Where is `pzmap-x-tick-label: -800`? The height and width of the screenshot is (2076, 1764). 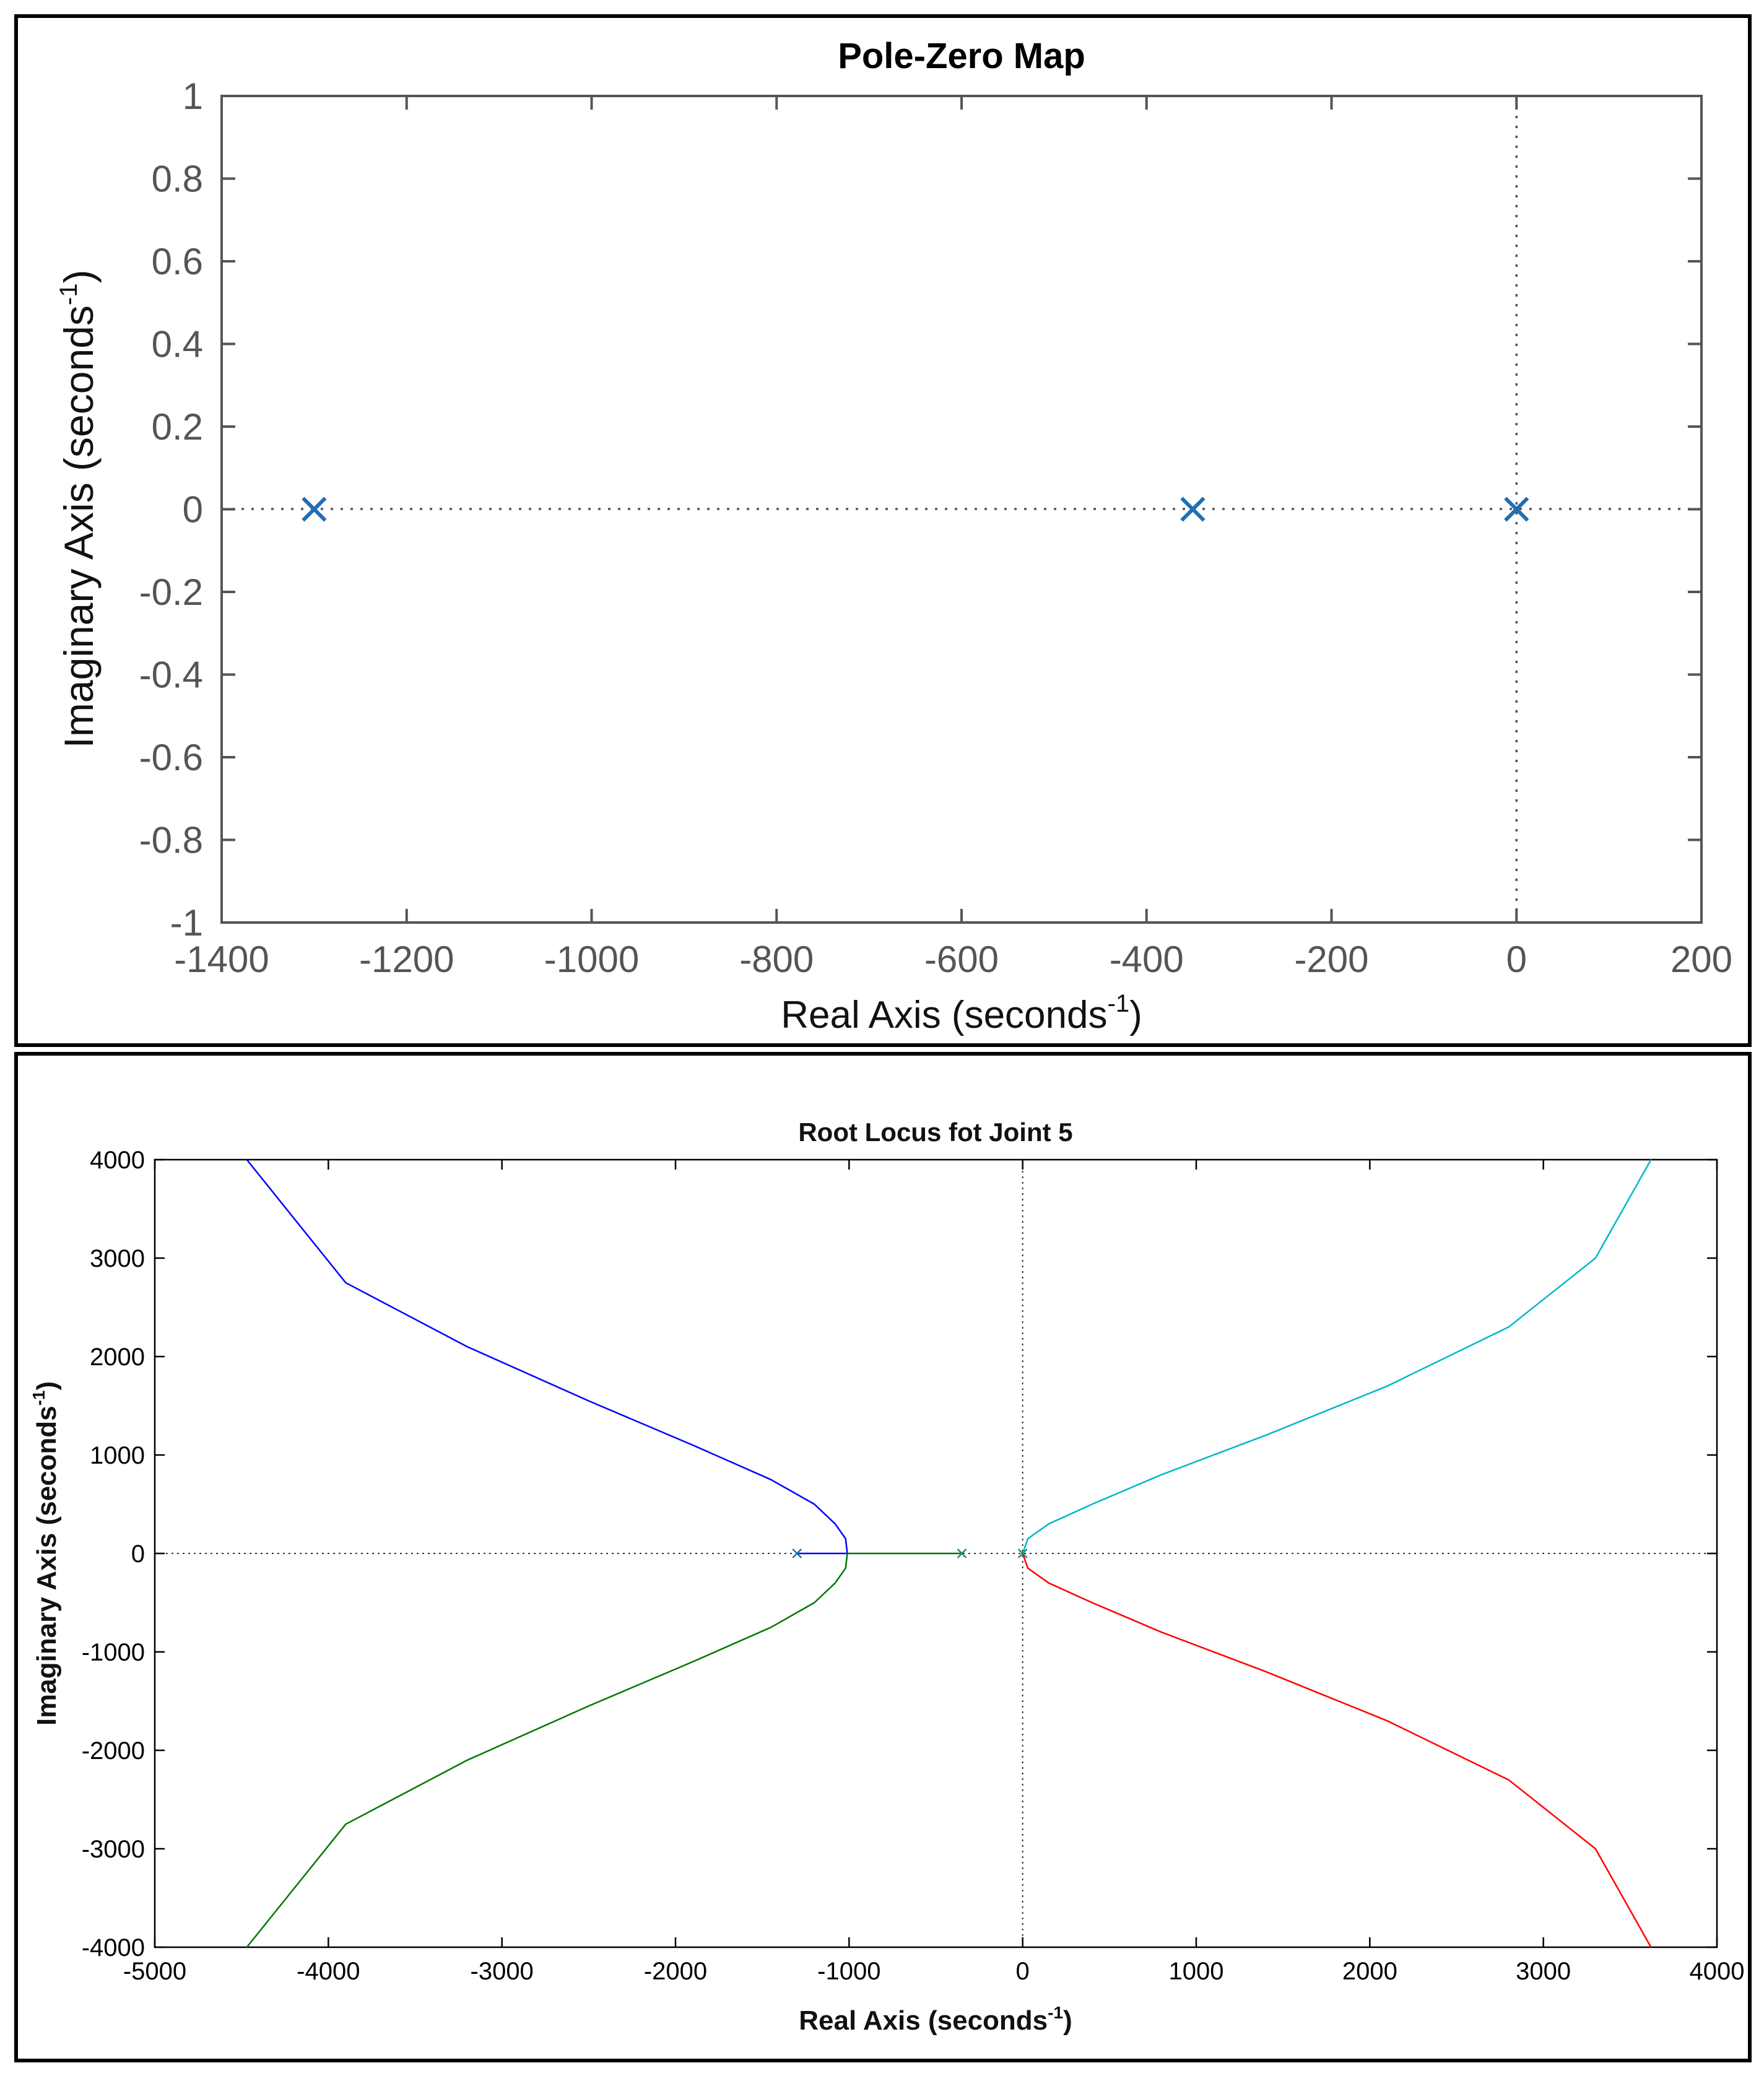
pzmap-x-tick-label: -800 is located at coordinates (776, 959).